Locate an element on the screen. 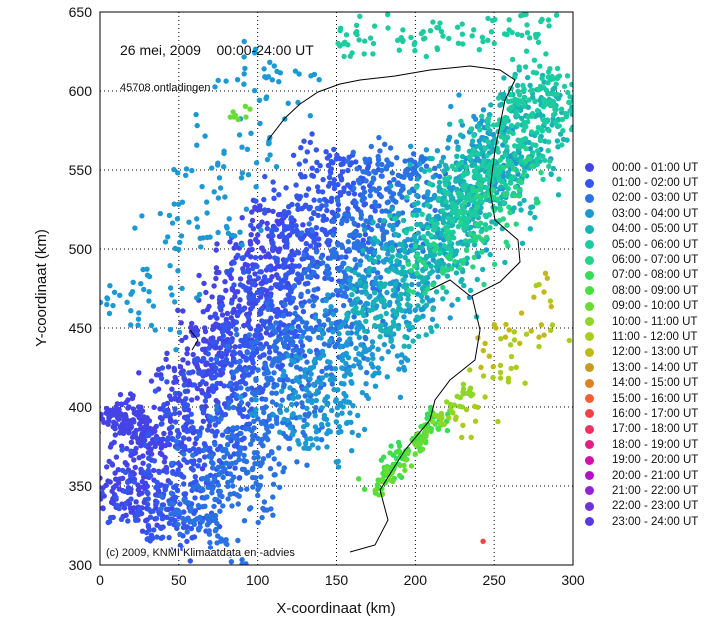 This screenshot has height=630, width=705. legend-item: 02:00 - 03:00 UT is located at coordinates (641, 198).